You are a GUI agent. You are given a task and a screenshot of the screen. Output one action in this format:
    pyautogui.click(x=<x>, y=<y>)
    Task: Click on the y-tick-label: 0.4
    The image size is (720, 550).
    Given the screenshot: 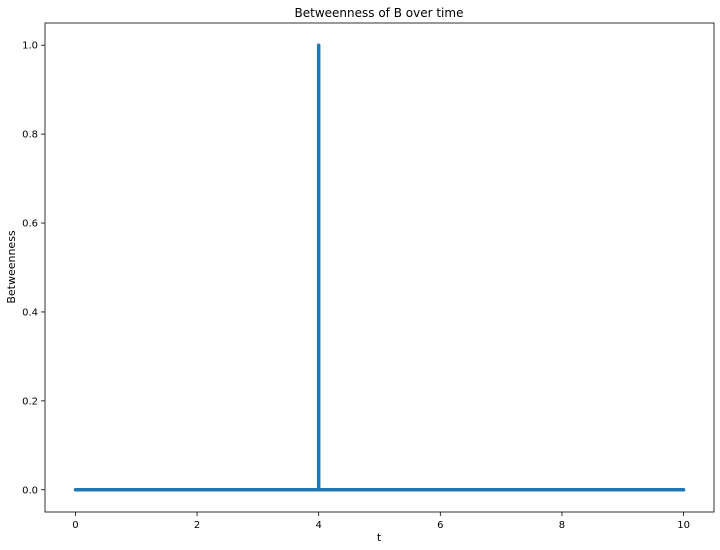 What is the action you would take?
    pyautogui.click(x=30, y=312)
    